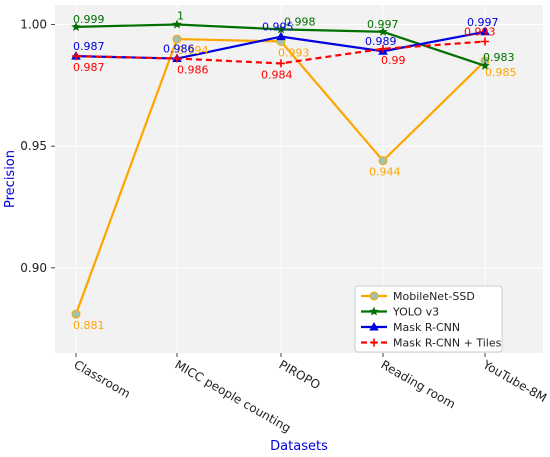 The height and width of the screenshot is (457, 550). Describe the element at coordinates (501, 72) in the screenshot. I see `data-label: 0.985` at that location.